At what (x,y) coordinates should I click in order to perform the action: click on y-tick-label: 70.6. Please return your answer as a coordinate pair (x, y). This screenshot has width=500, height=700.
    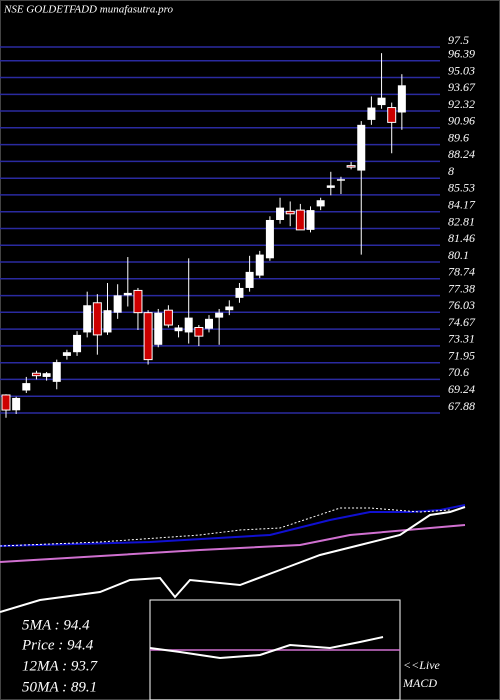
    Looking at the image, I should click on (458, 372).